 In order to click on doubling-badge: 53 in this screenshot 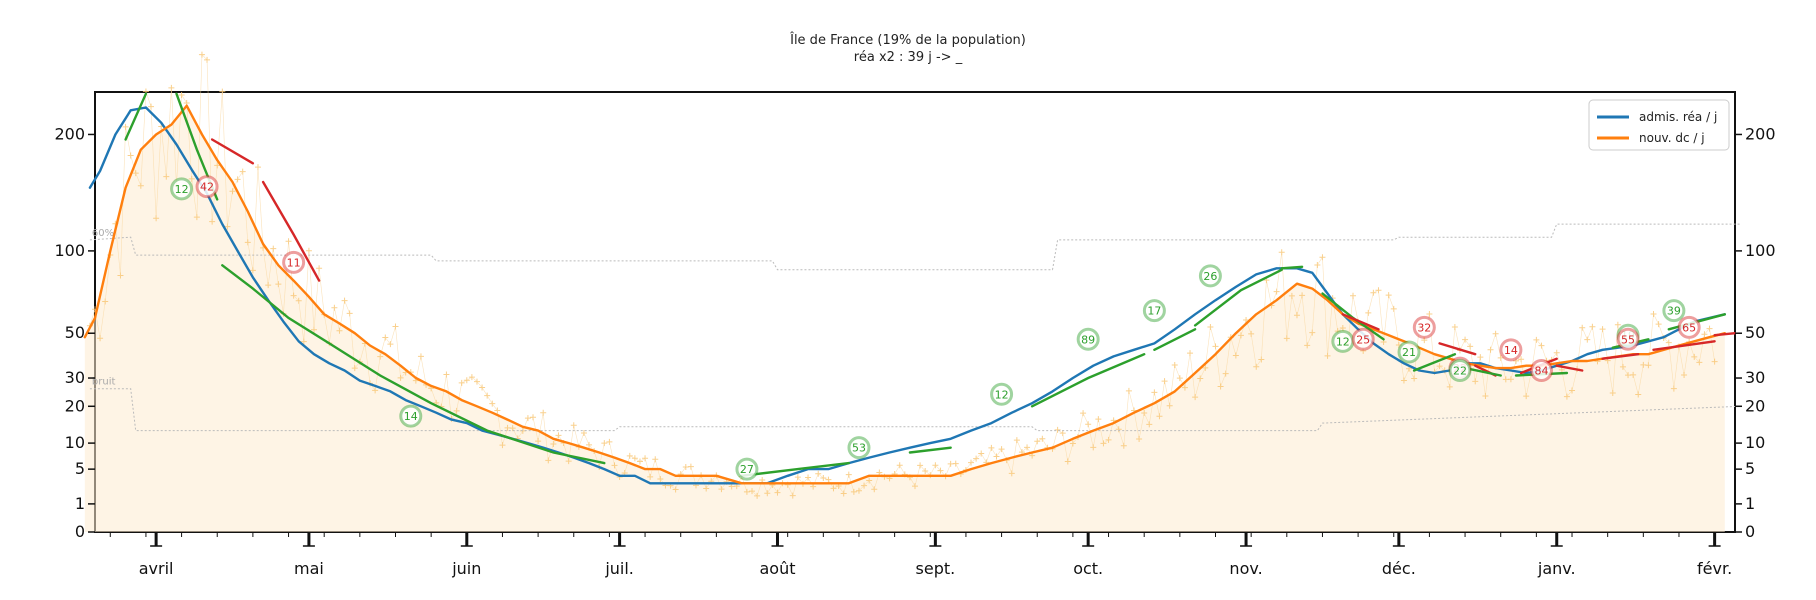, I will do `click(859, 448)`.